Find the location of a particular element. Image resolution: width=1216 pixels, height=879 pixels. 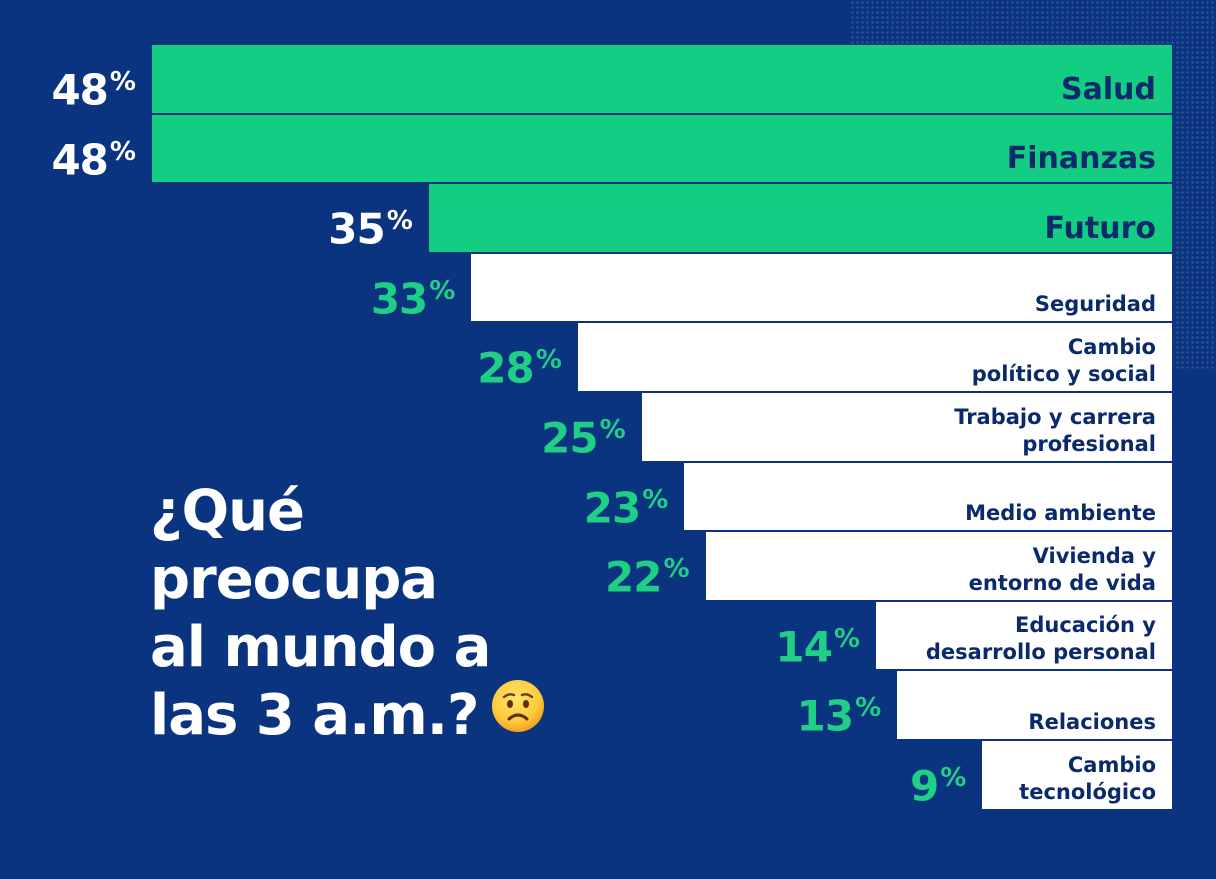

bar-5: Cambio político y social is located at coordinates (874, 357).